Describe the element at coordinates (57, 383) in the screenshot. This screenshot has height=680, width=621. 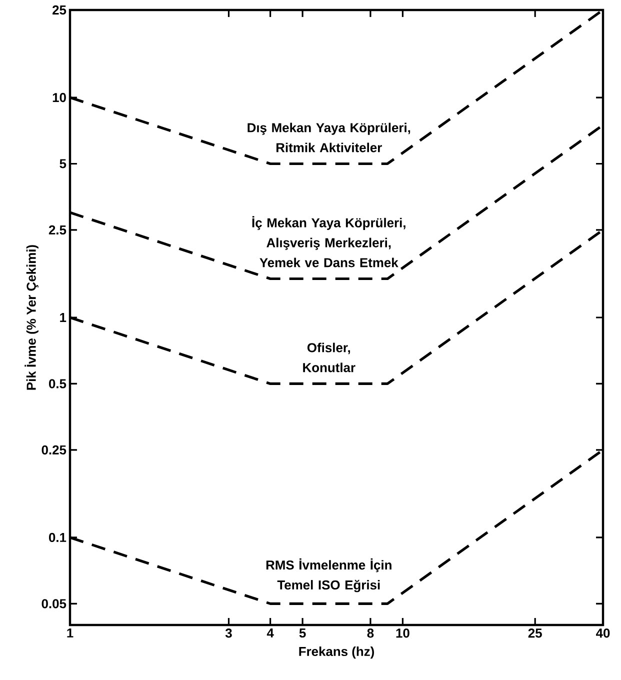
I see `y-tick-label: 0.5` at that location.